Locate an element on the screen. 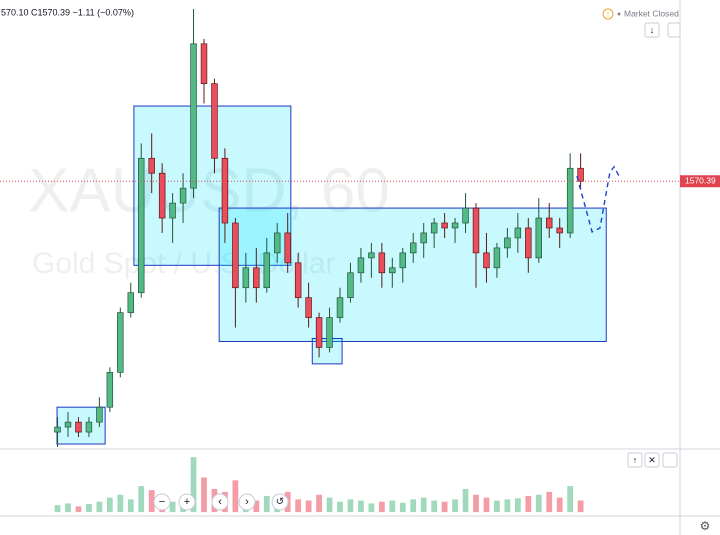 The image size is (720, 535). zoom-controls: − + ‹ › ↺ is located at coordinates (221, 502).